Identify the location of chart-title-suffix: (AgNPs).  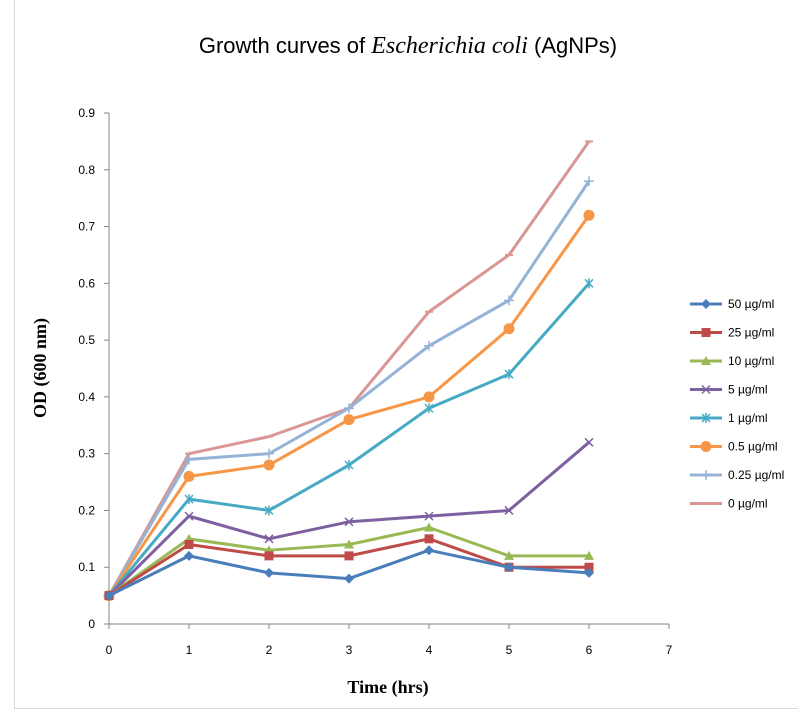
(575, 45).